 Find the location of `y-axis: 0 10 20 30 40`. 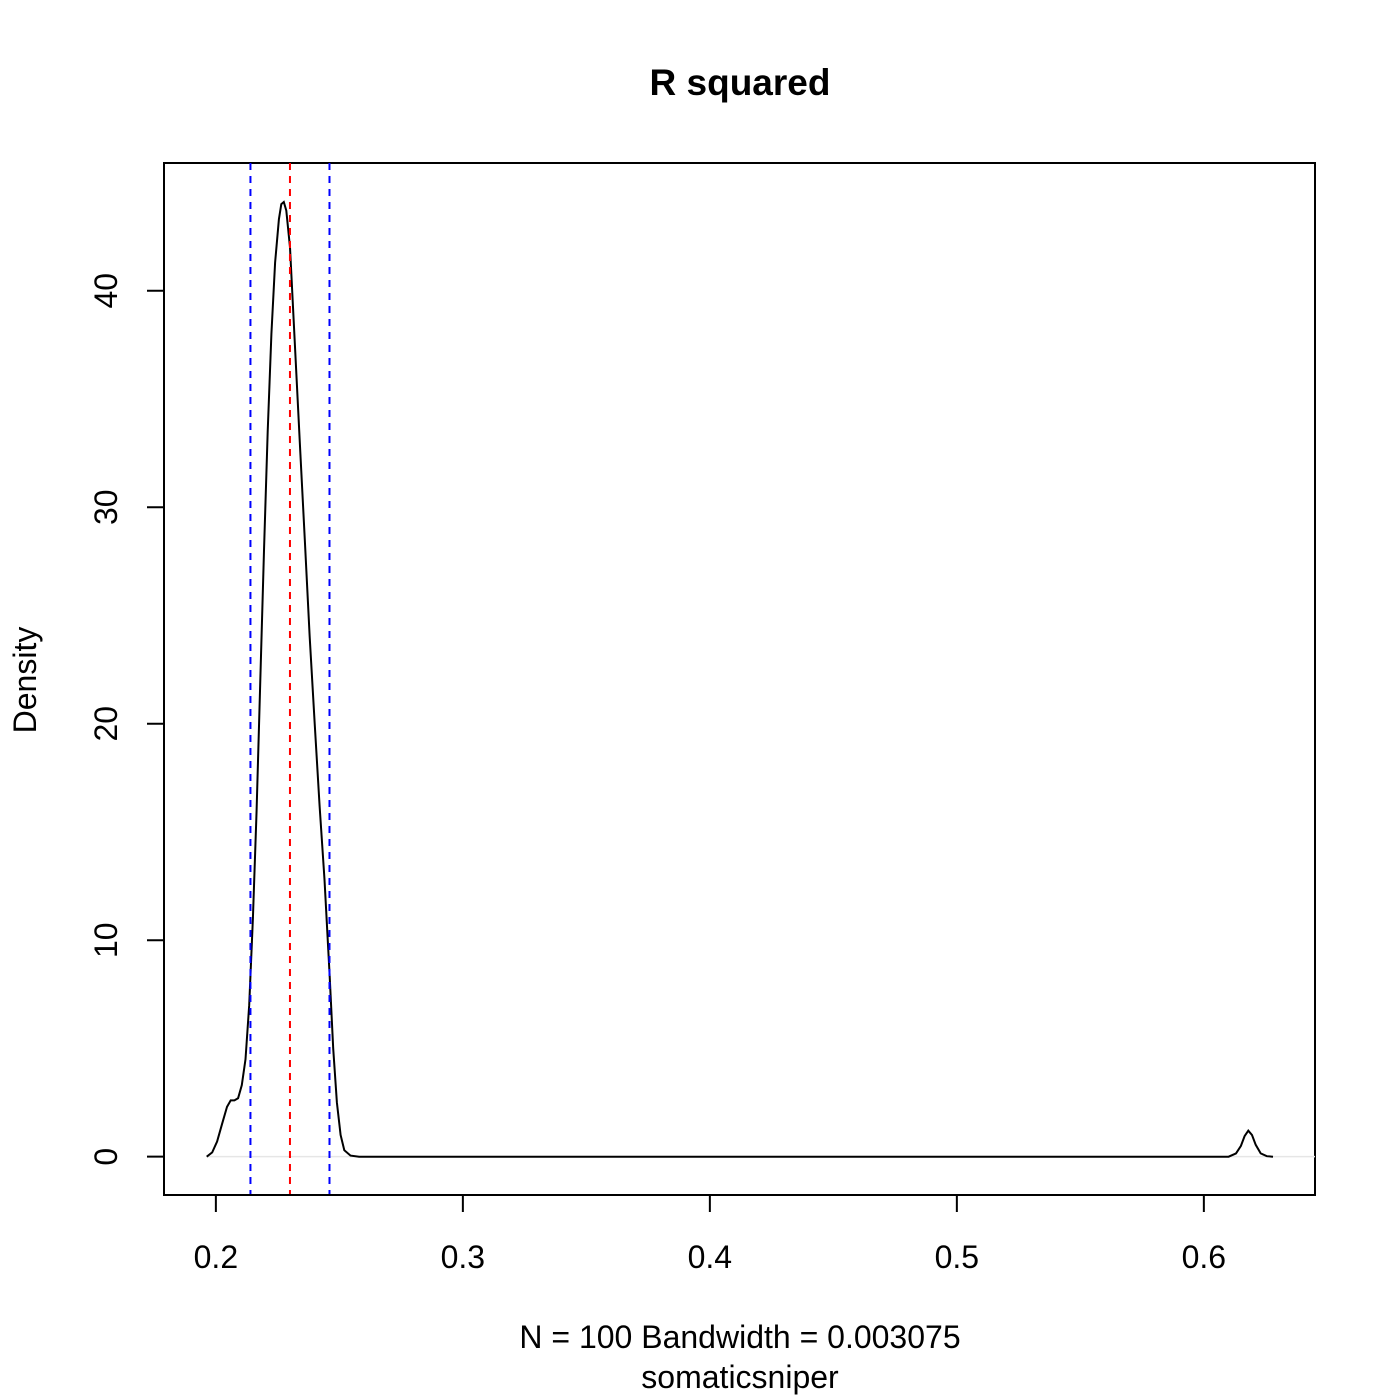

y-axis: 0 10 20 30 40 is located at coordinates (126, 719).